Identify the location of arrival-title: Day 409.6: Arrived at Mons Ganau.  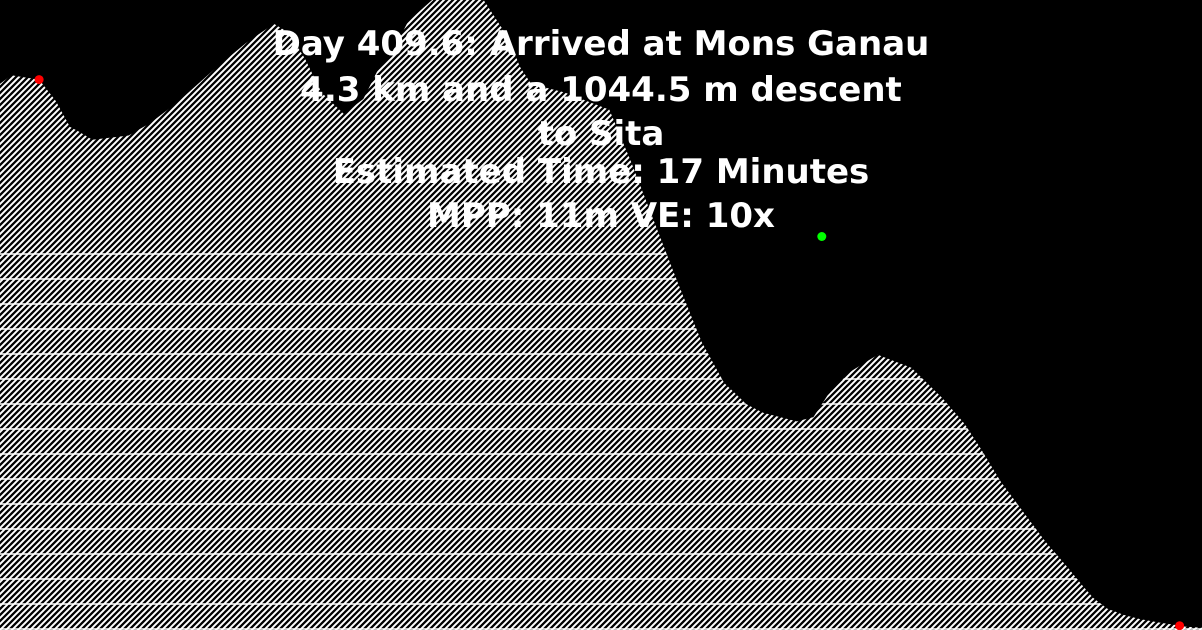
(601, 44).